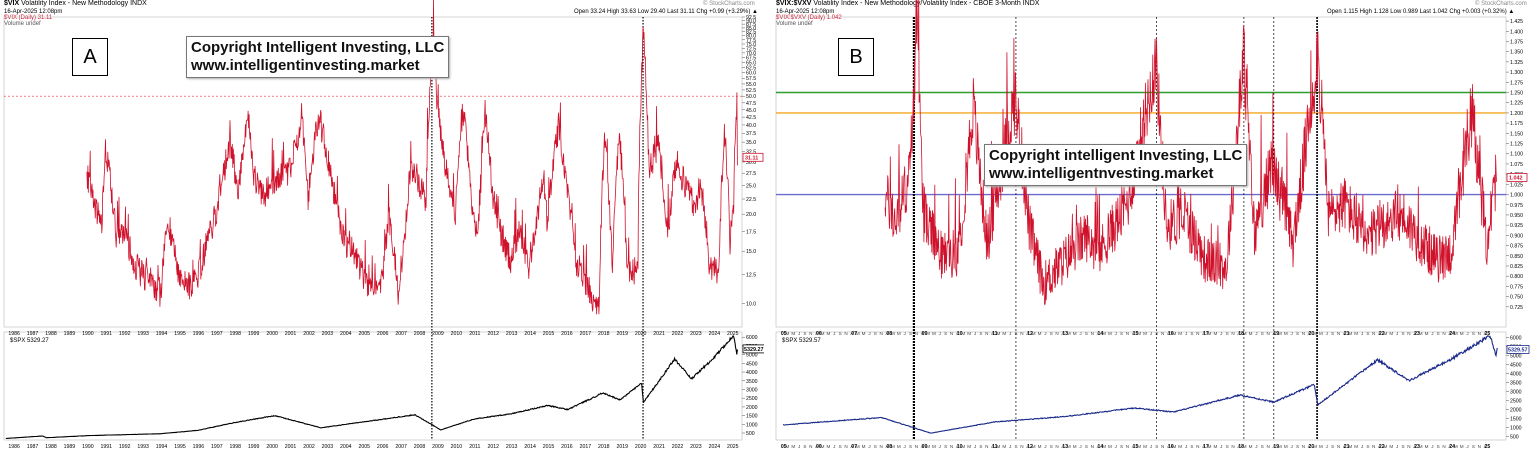 This screenshot has height=451, width=1536. I want to click on x-tick-label-lower: 23, so click(1417, 447).